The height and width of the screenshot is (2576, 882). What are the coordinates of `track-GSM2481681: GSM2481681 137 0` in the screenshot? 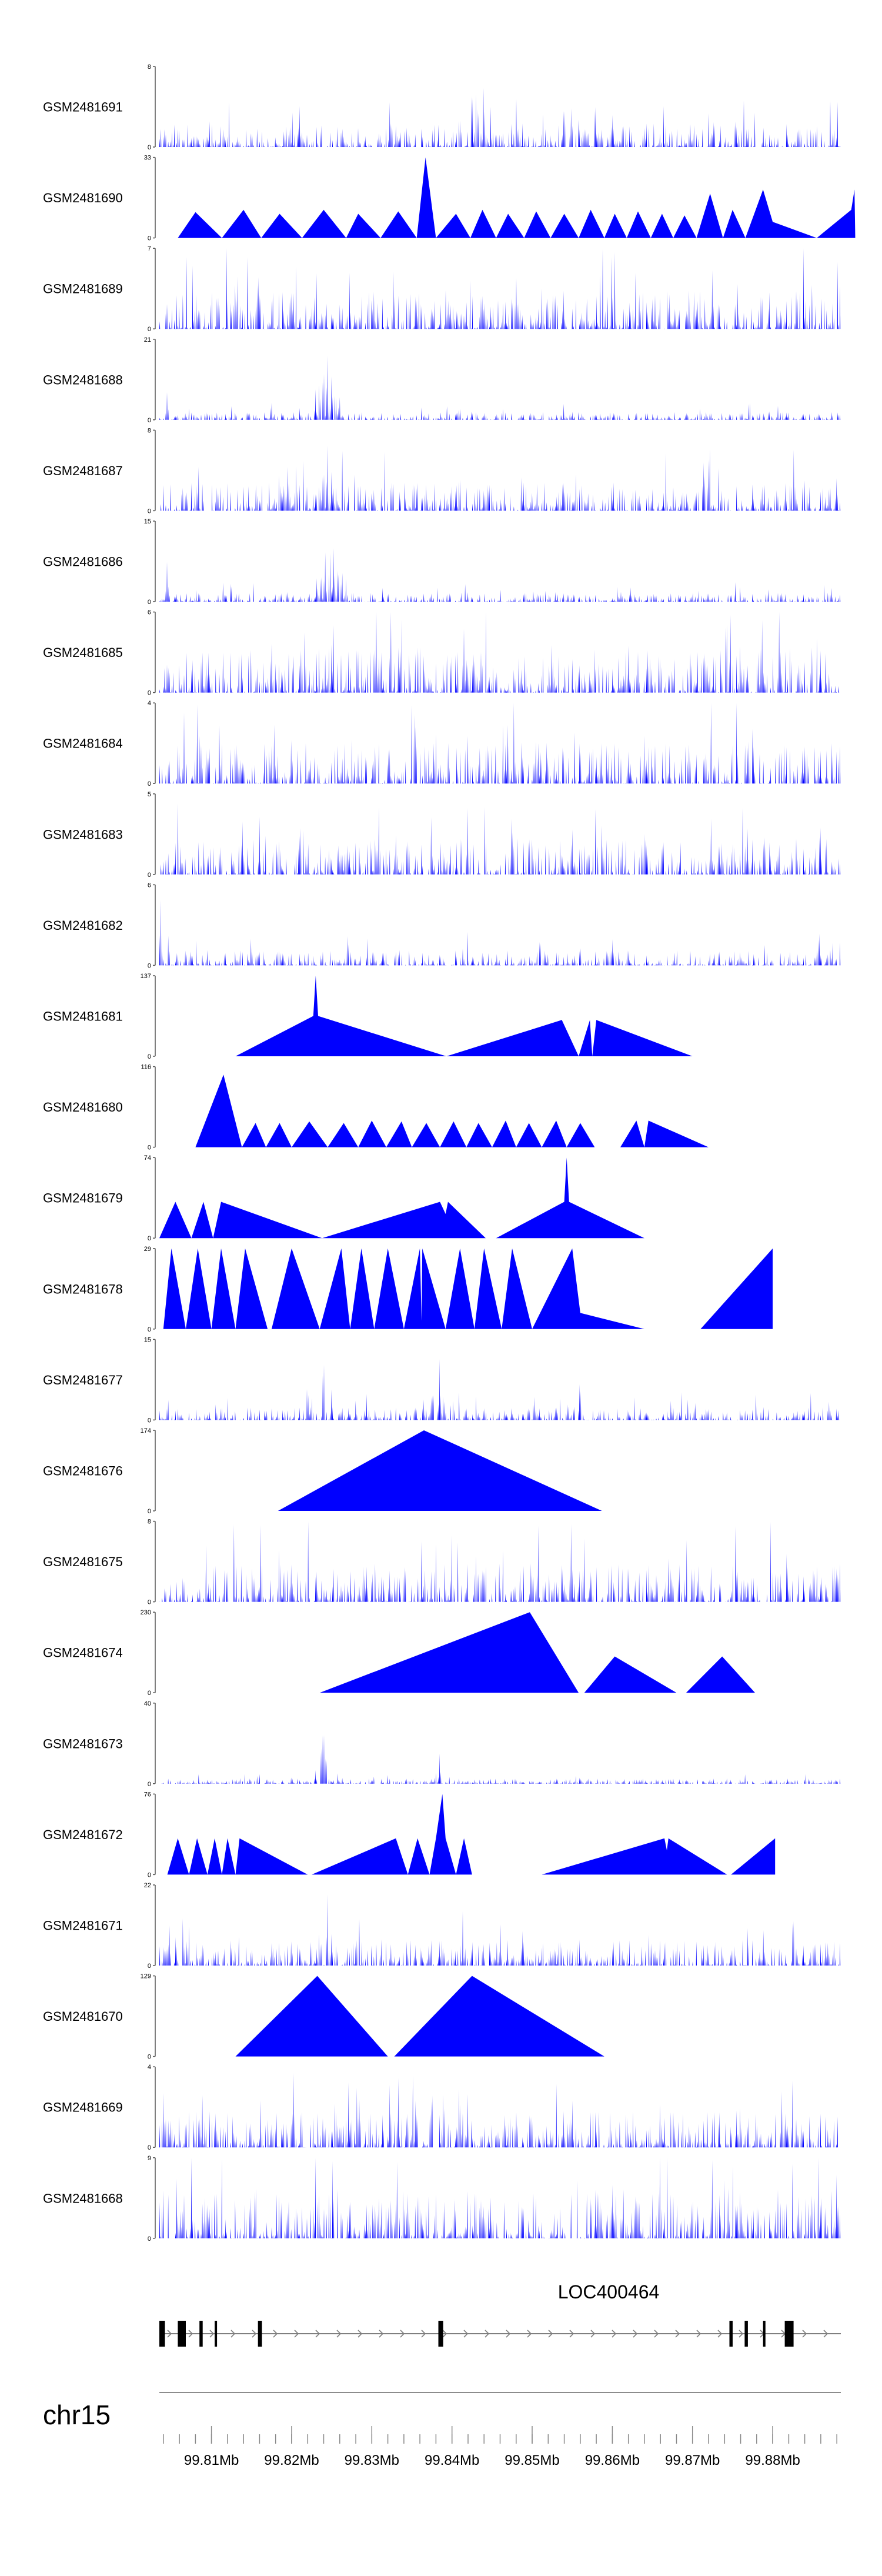 It's located at (368, 1016).